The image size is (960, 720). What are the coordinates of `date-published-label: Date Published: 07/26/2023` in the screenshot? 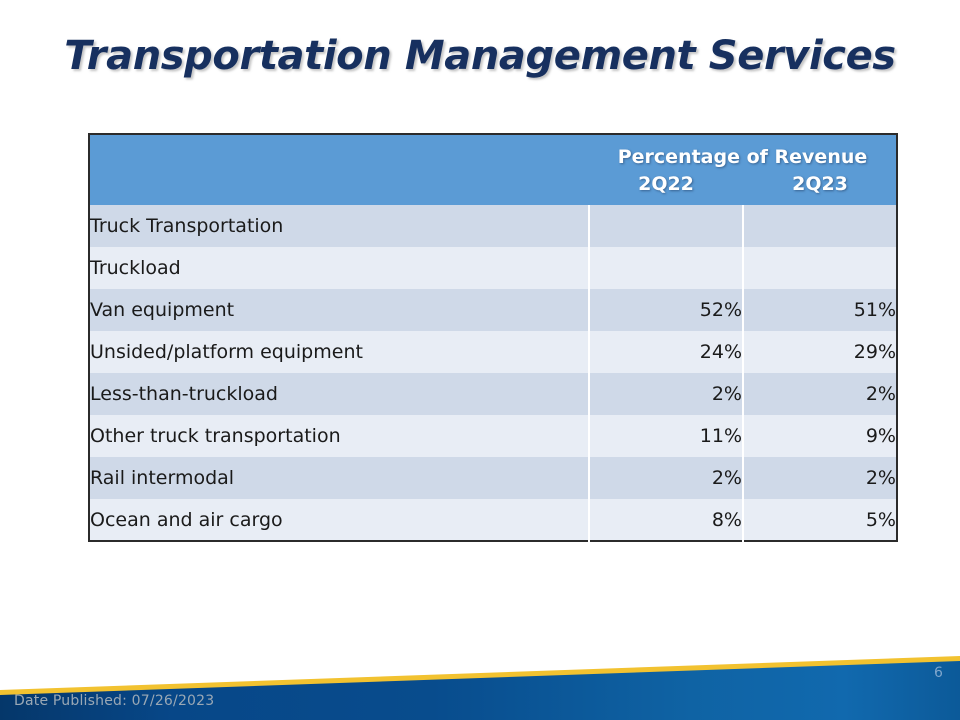 It's located at (114, 701).